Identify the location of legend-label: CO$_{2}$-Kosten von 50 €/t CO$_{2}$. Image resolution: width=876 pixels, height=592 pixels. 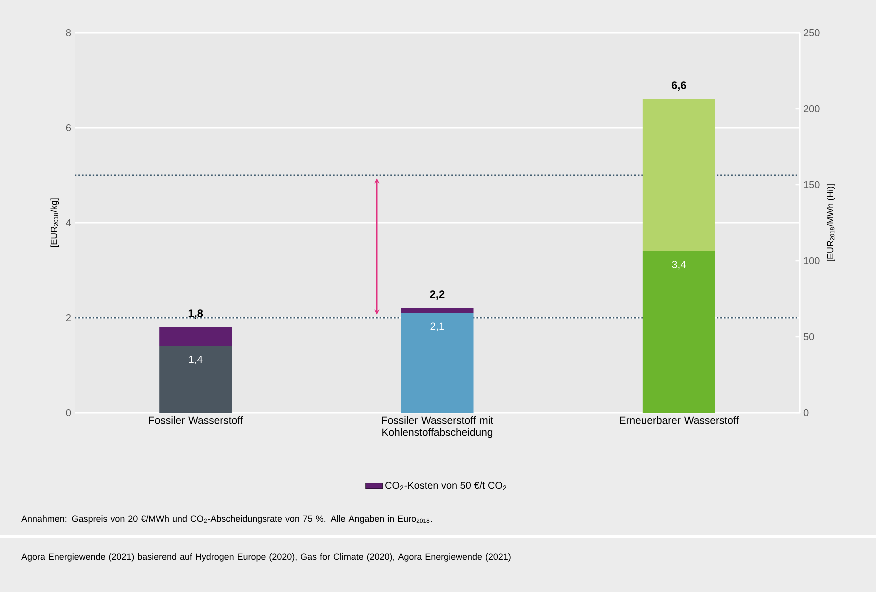
(446, 486).